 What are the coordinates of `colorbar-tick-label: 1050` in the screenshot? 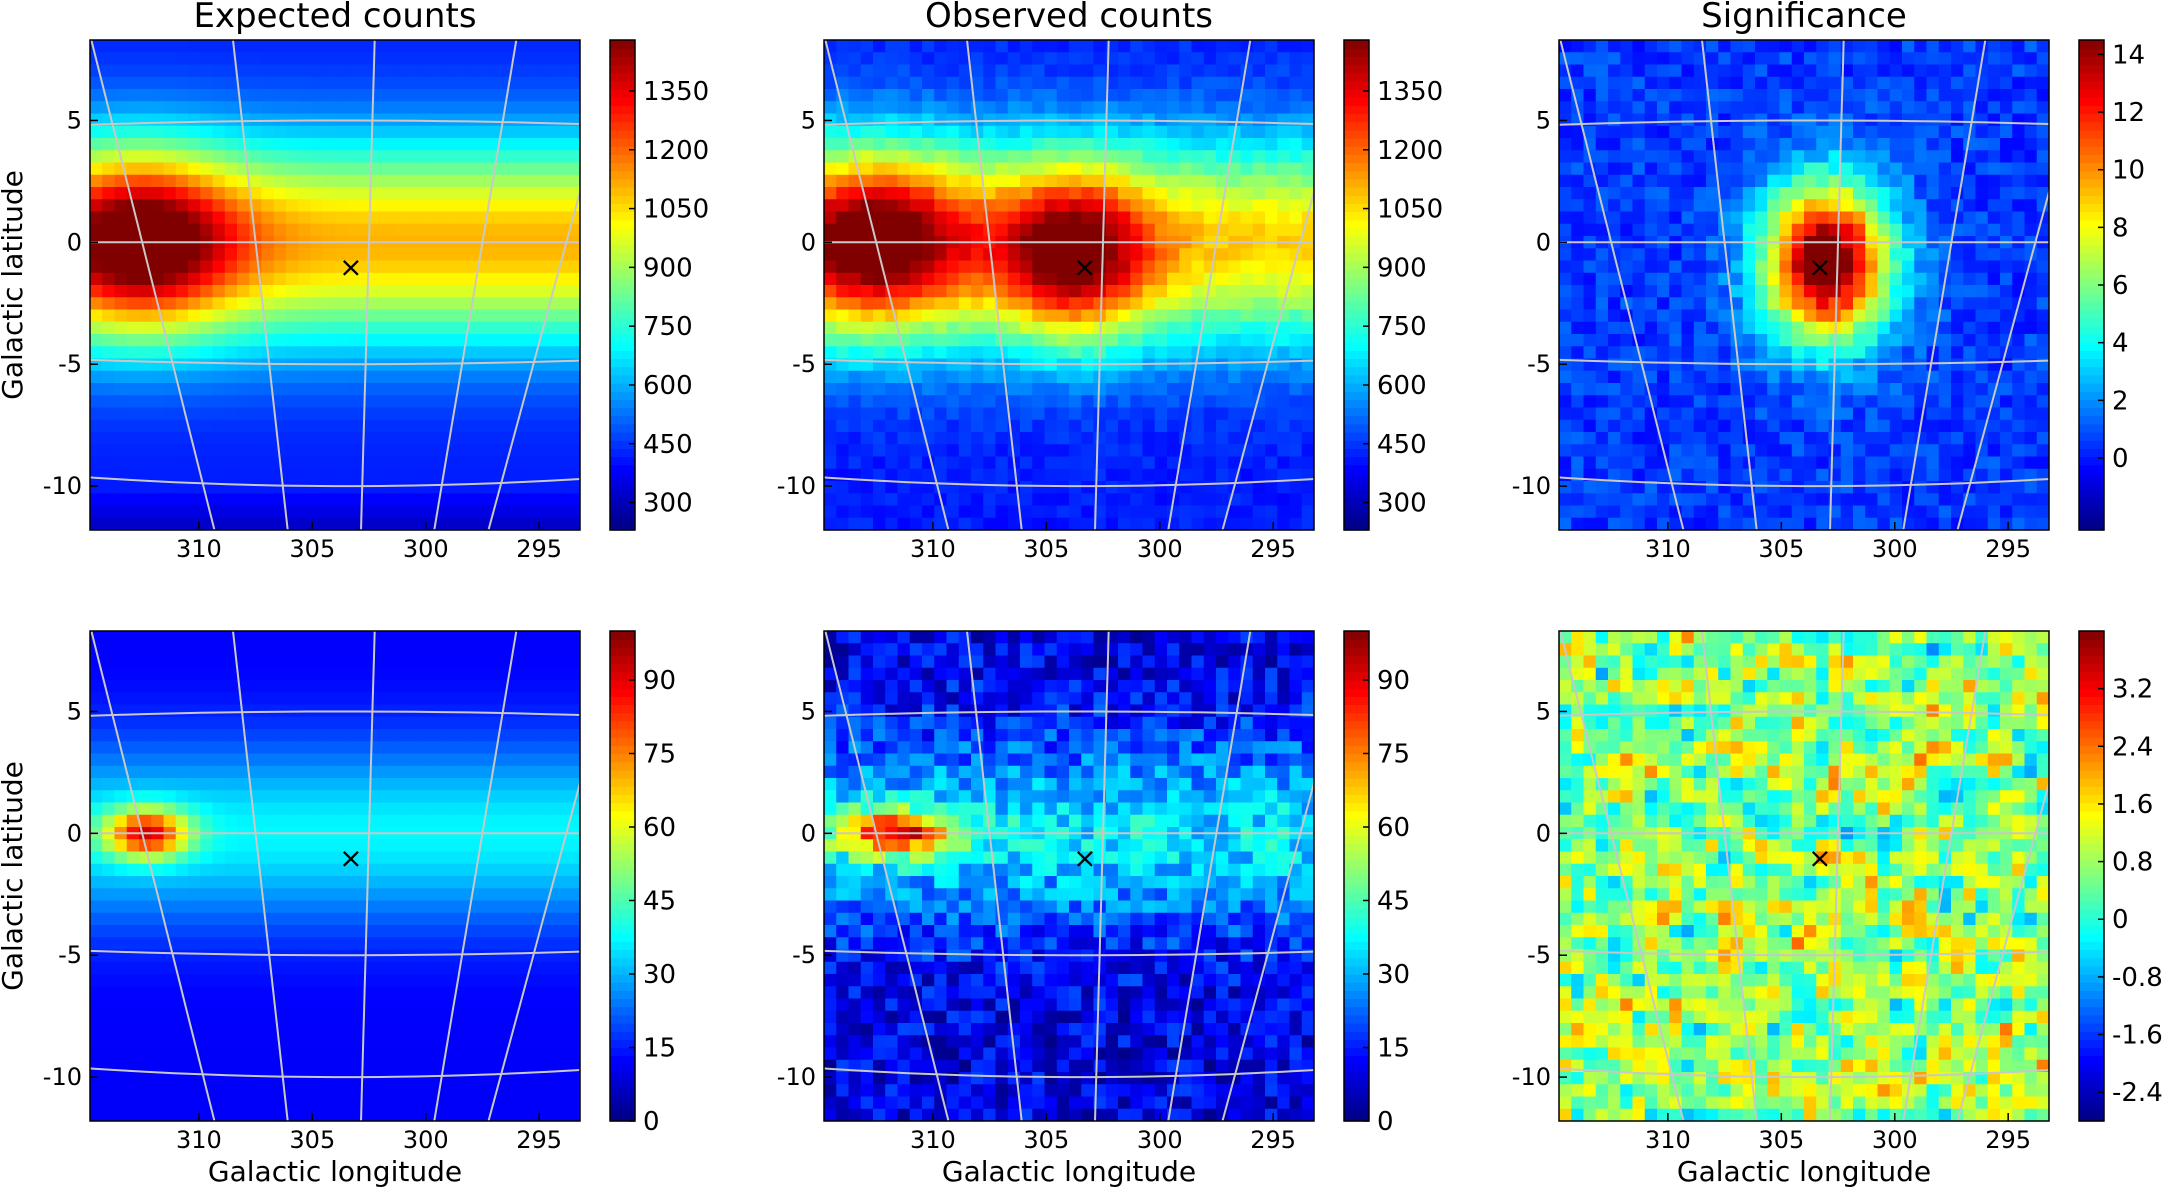 It's located at (1410, 210).